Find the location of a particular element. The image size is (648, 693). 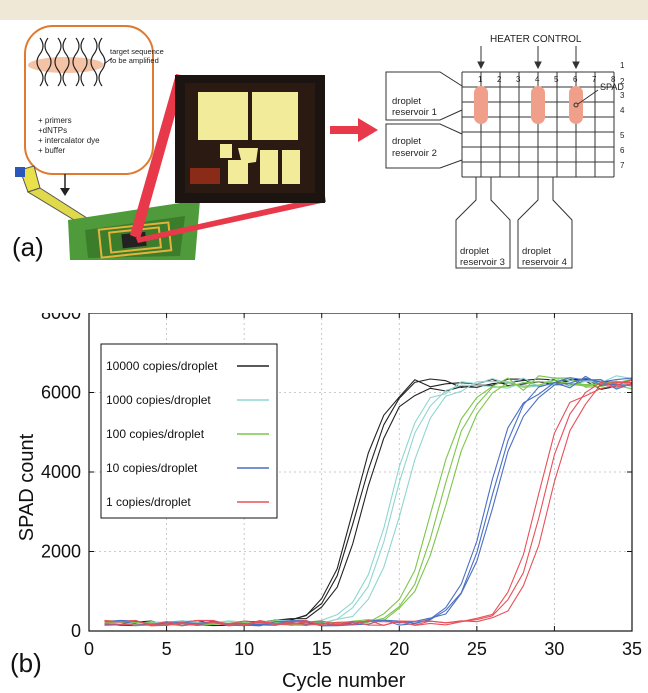

row-number: 4 is located at coordinates (622, 110).